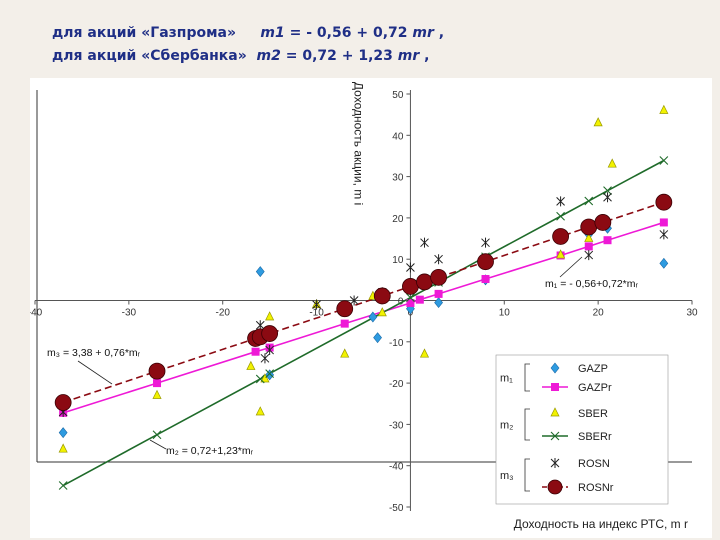 The image size is (720, 540). Describe the element at coordinates (423, 33) in the screenshot. I see `formula-gazprom-mr: mr` at that location.